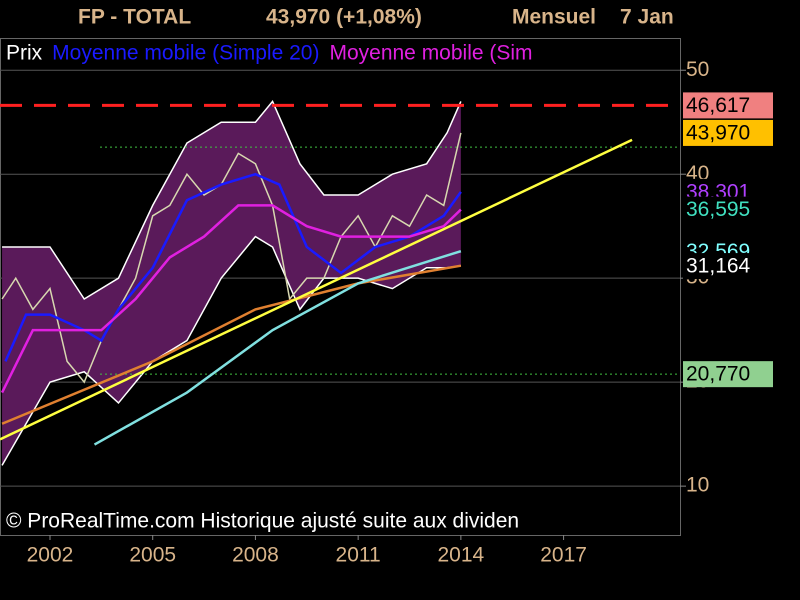 This screenshot has width=800, height=600. What do you see at coordinates (134, 17) in the screenshot?
I see `title-part: FP - TOTAL` at bounding box center [134, 17].